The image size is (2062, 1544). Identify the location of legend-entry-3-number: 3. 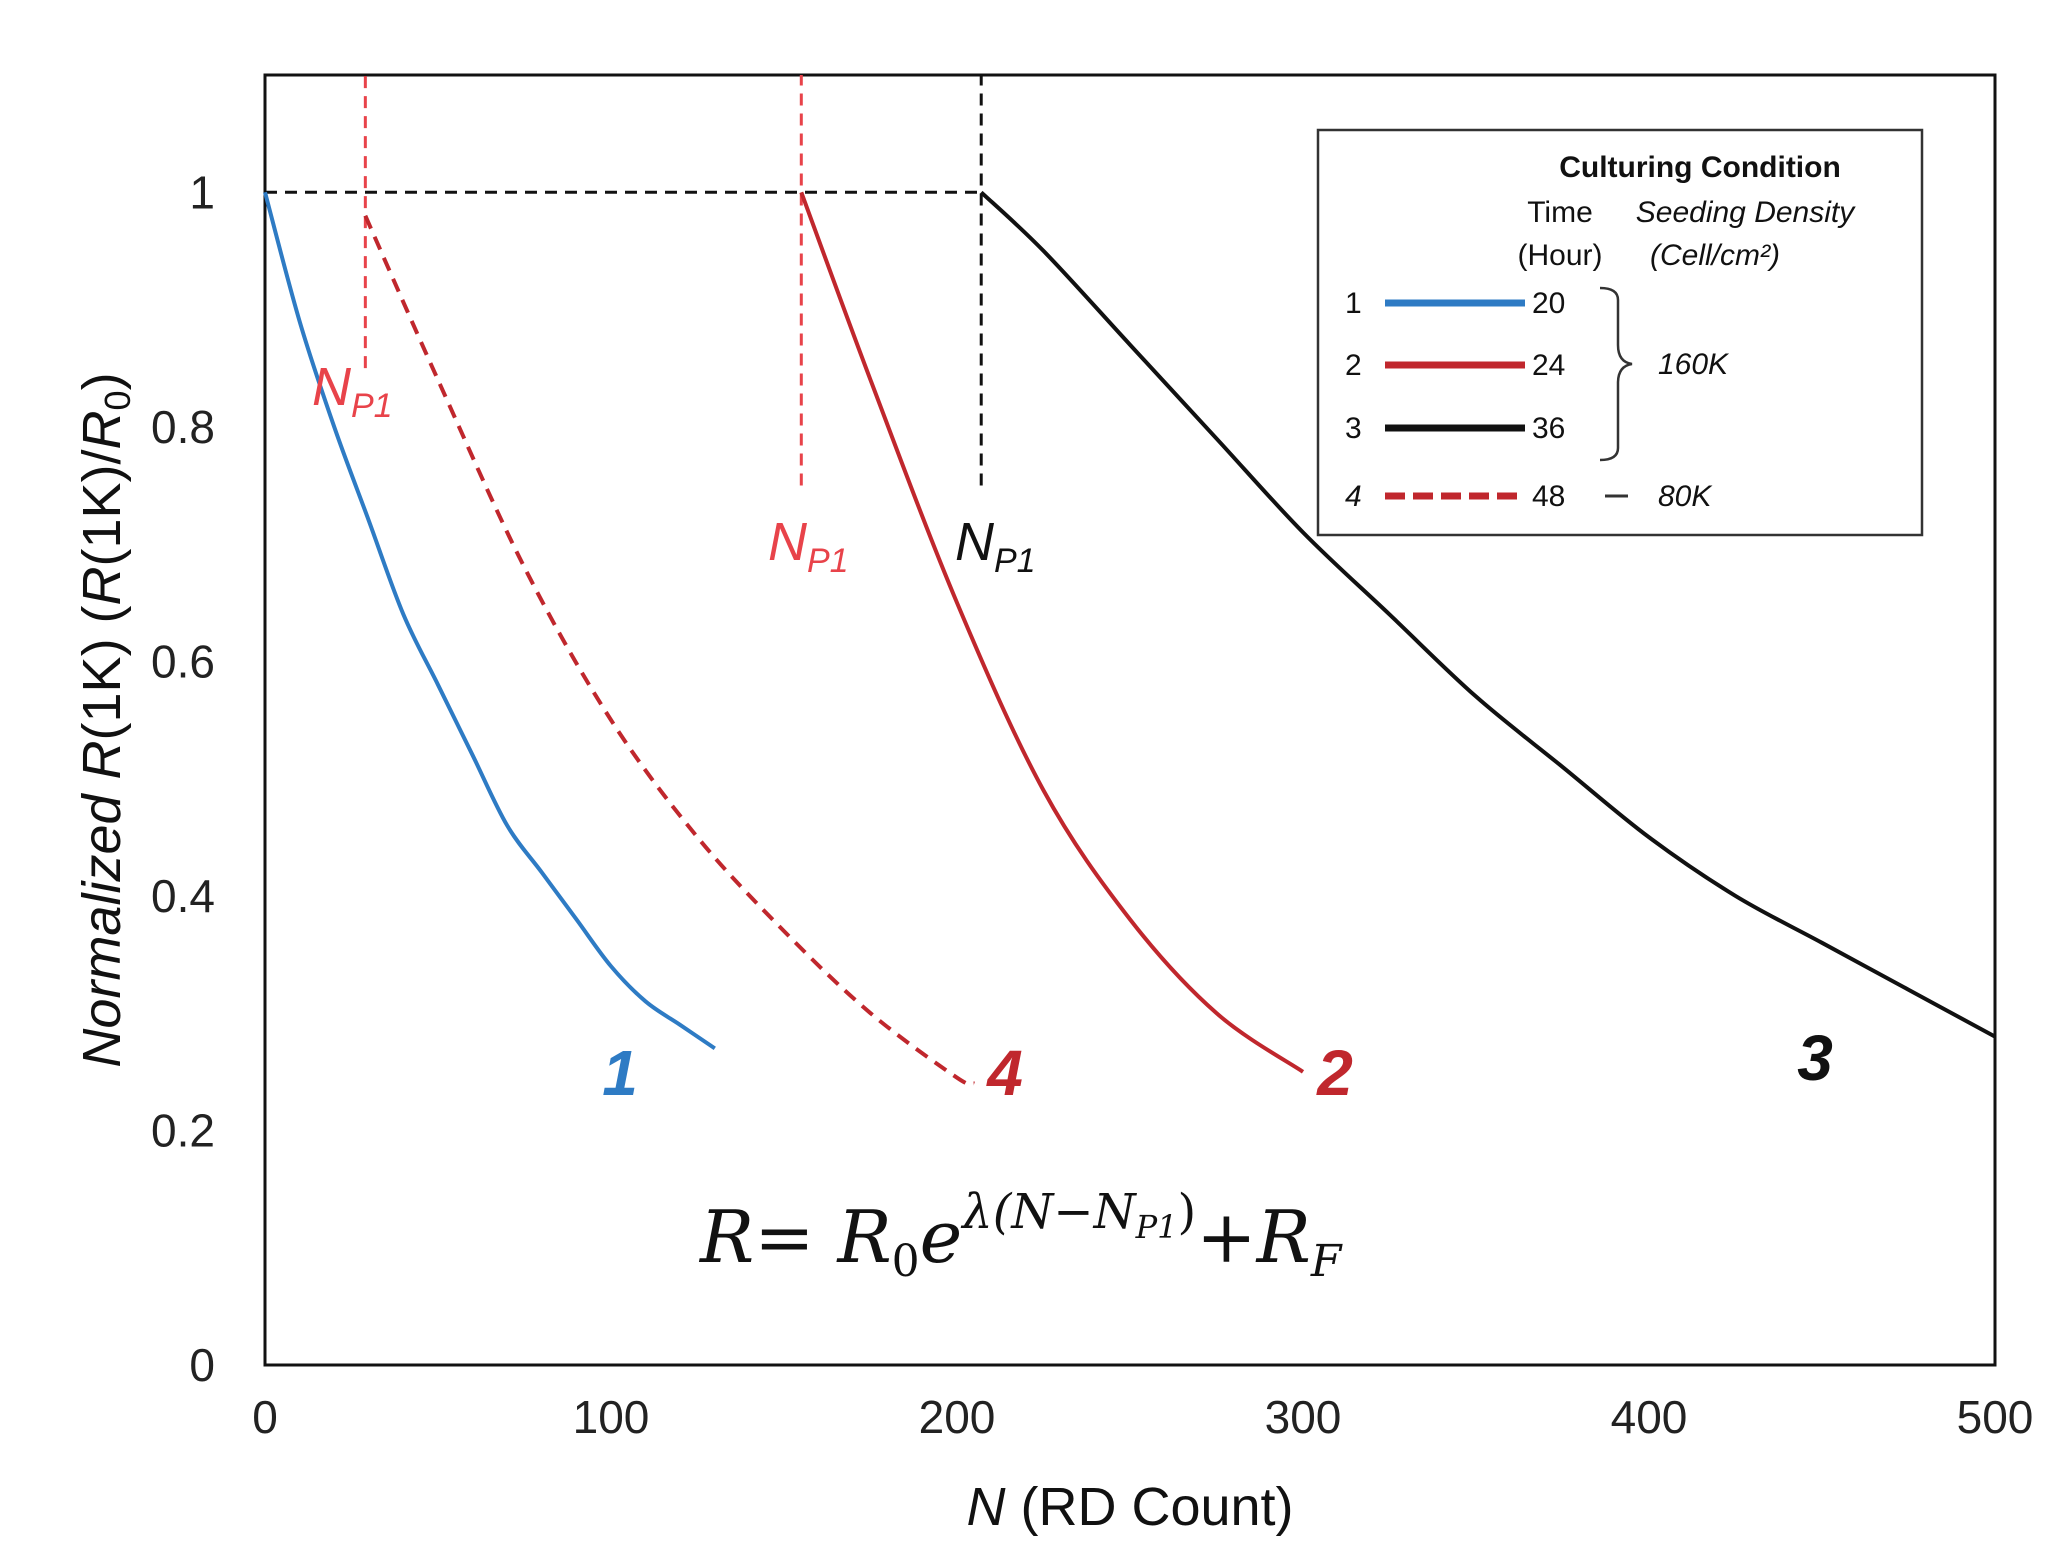
(1353, 428).